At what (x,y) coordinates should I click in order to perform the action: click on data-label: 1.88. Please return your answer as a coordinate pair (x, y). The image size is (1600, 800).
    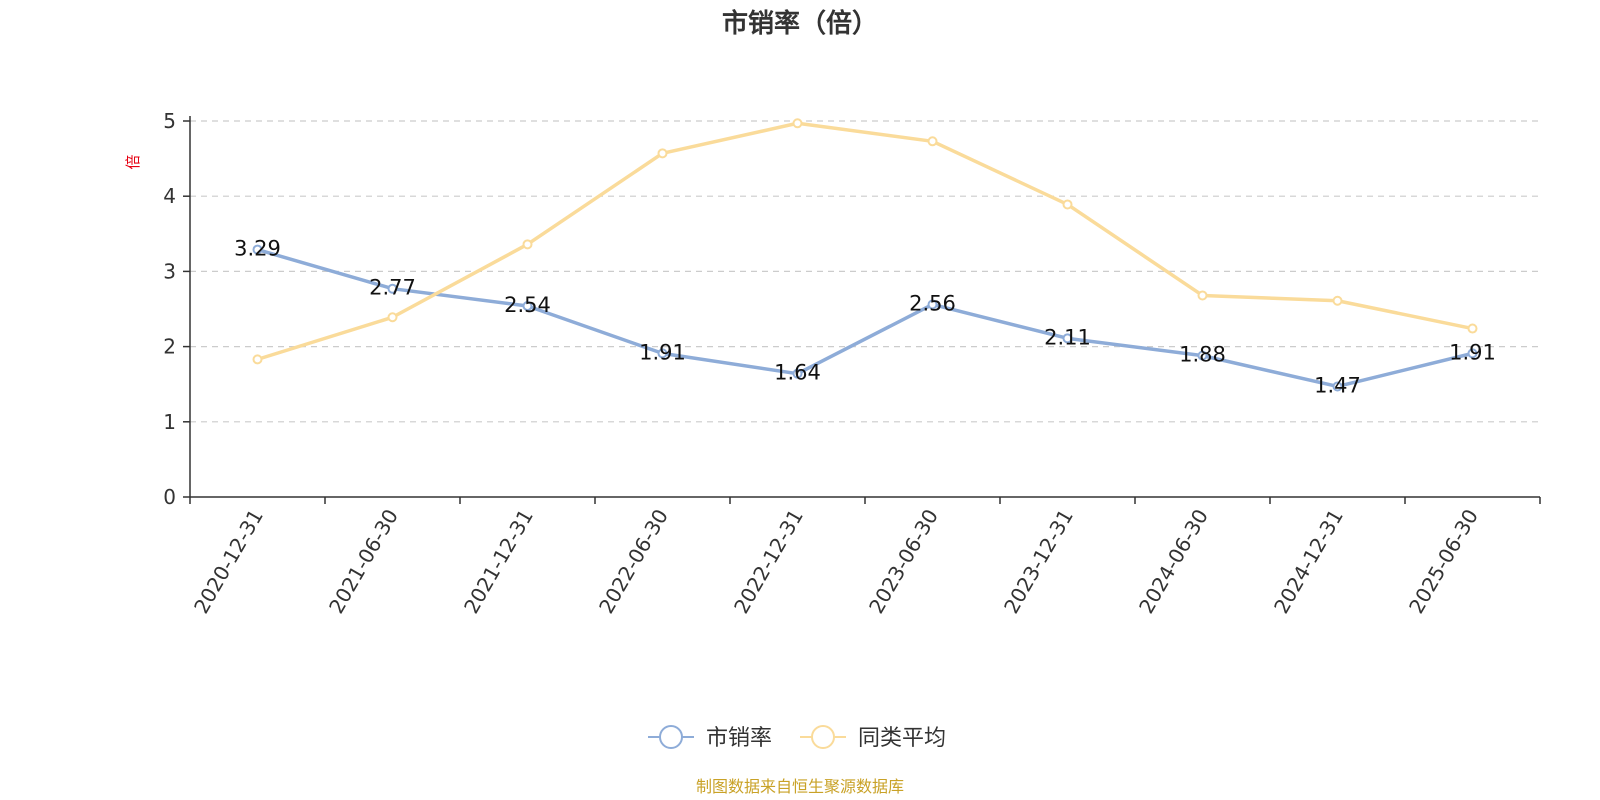
    Looking at the image, I should click on (1202, 355).